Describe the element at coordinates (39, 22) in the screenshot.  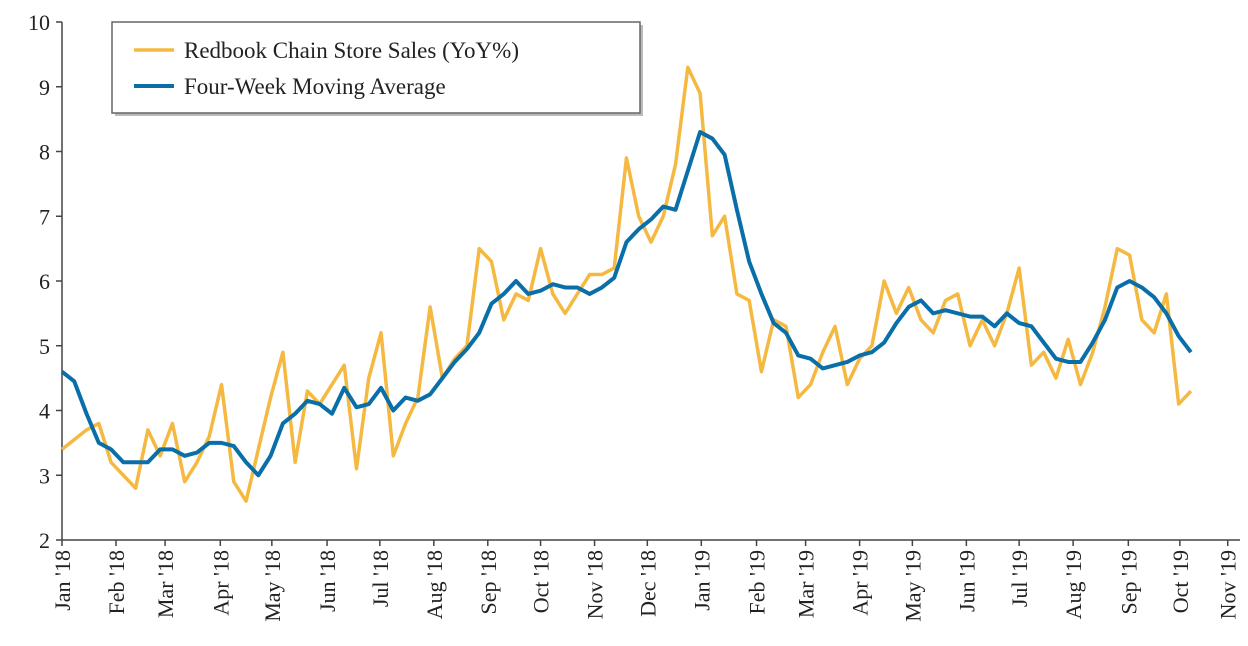
I see `y-tick-label: 10` at that location.